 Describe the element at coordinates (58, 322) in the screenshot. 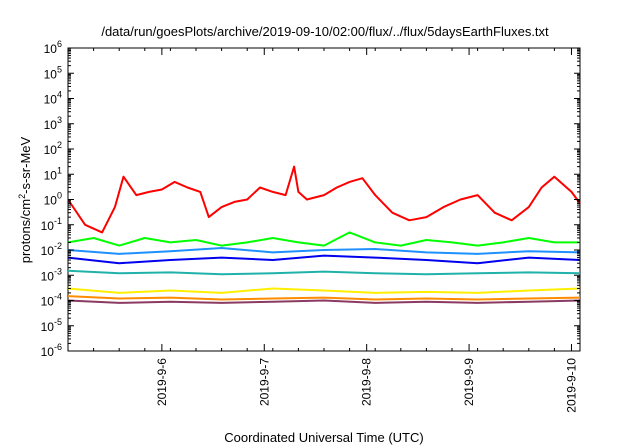

I see `y-tick-exp: -5` at that location.